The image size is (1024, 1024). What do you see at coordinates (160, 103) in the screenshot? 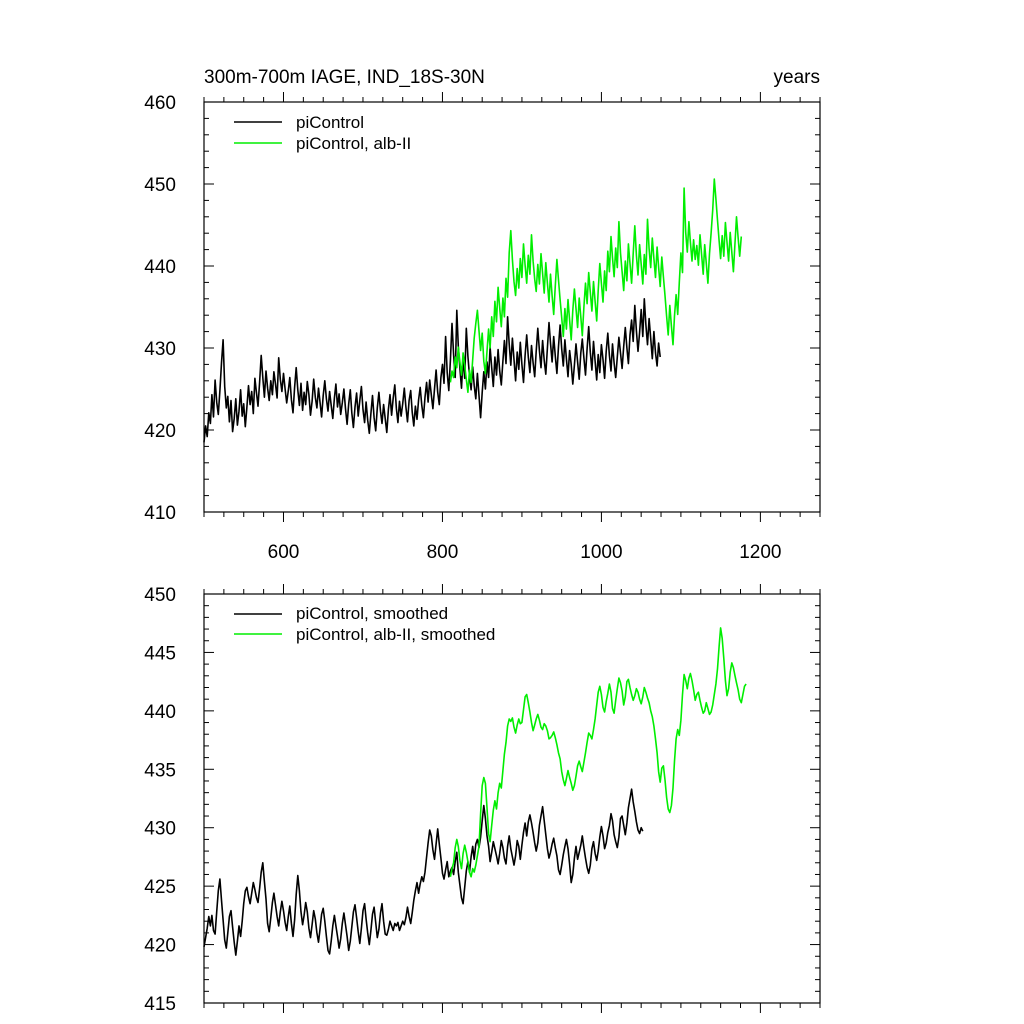
I see `top-y-tick-label: 460` at bounding box center [160, 103].